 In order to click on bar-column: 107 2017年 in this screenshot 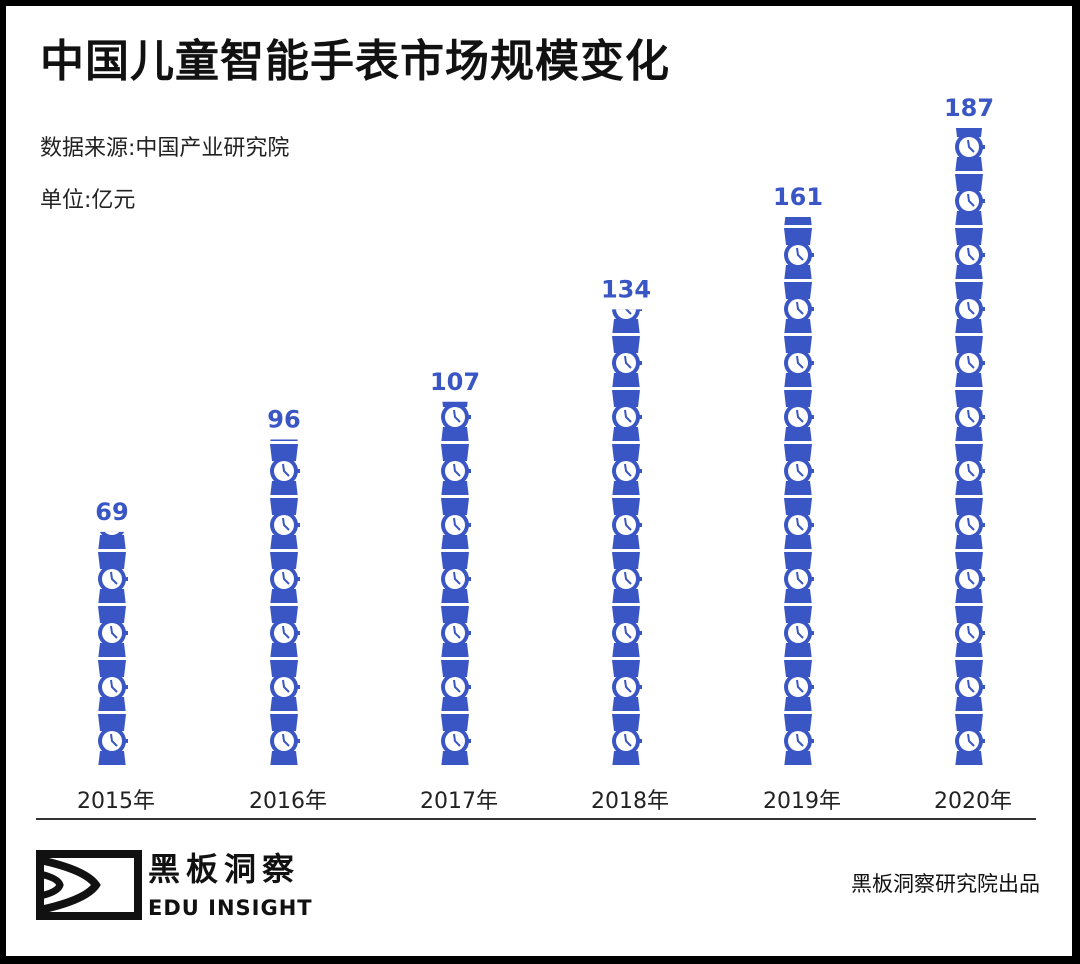, I will do `click(459, 591)`.